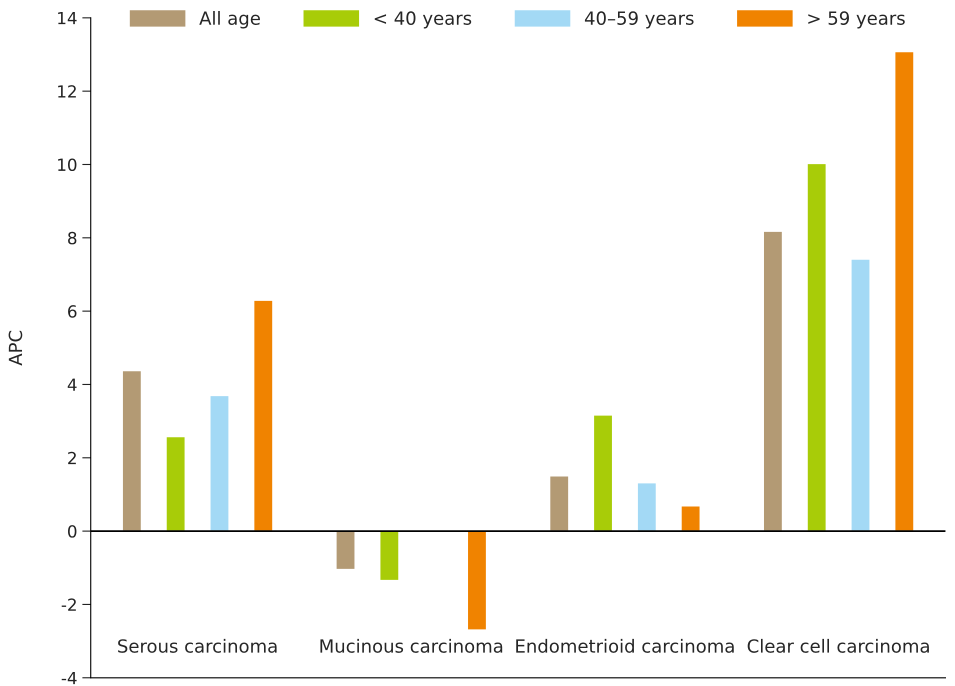  Describe the element at coordinates (229, 19) in the screenshot. I see `legend-label: All age` at that location.